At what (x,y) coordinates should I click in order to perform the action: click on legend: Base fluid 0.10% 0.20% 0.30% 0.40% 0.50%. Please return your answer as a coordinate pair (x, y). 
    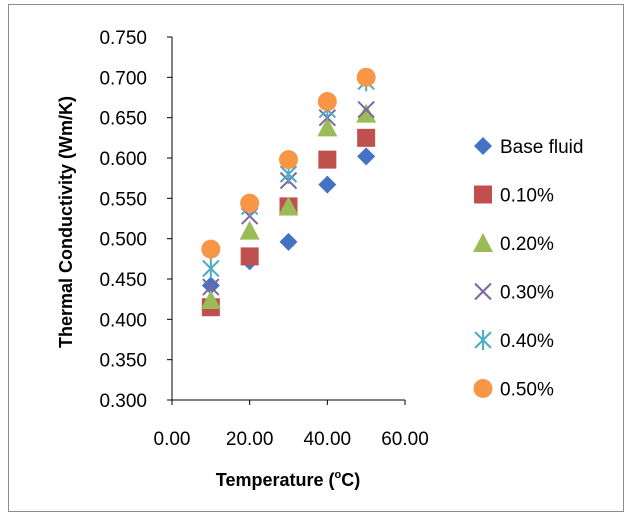
    Looking at the image, I should click on (528, 269).